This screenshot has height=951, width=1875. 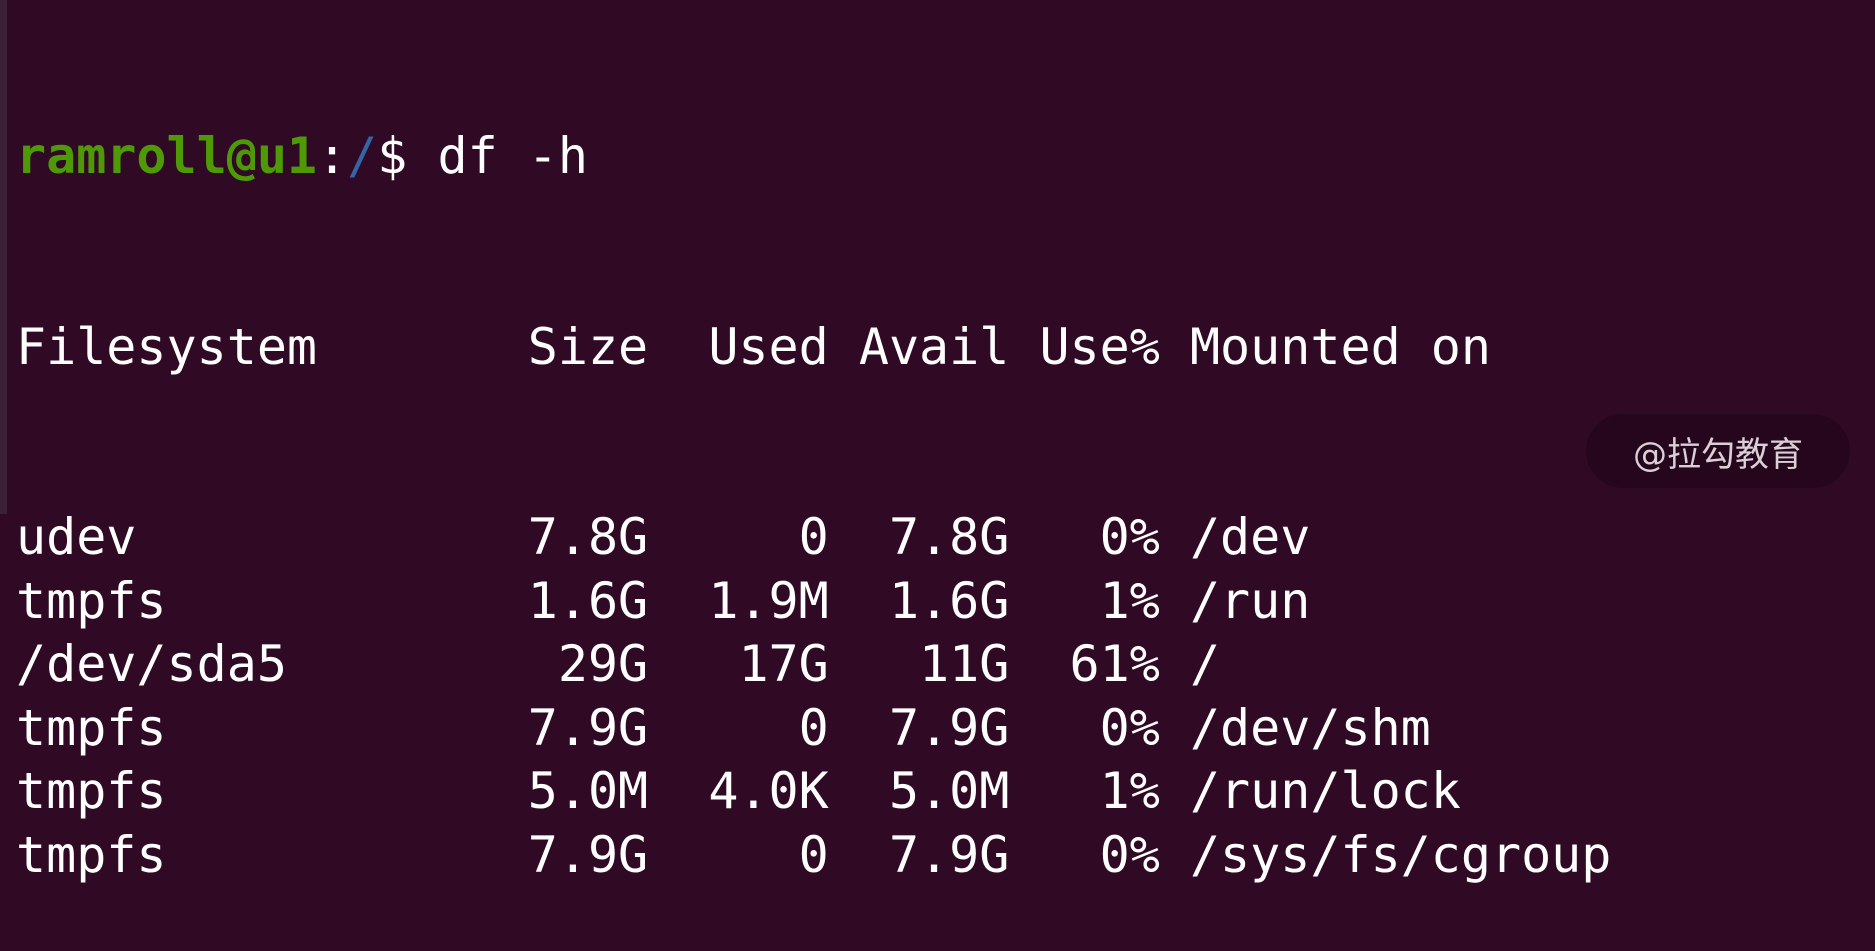 What do you see at coordinates (964, 664) in the screenshot?
I see `cell-avail: 11G` at bounding box center [964, 664].